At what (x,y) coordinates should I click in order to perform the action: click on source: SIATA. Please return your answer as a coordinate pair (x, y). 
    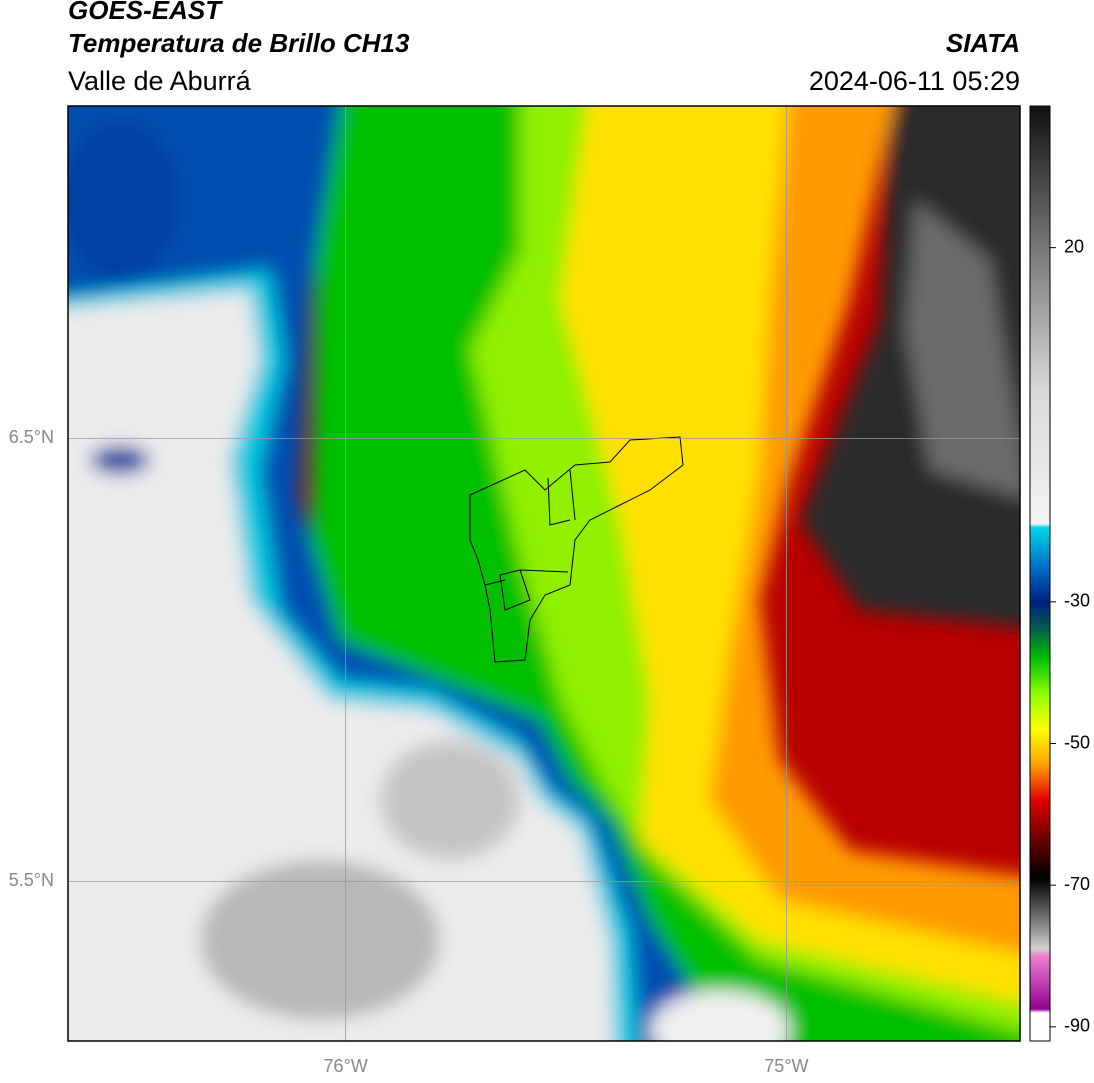
    Looking at the image, I should click on (983, 43).